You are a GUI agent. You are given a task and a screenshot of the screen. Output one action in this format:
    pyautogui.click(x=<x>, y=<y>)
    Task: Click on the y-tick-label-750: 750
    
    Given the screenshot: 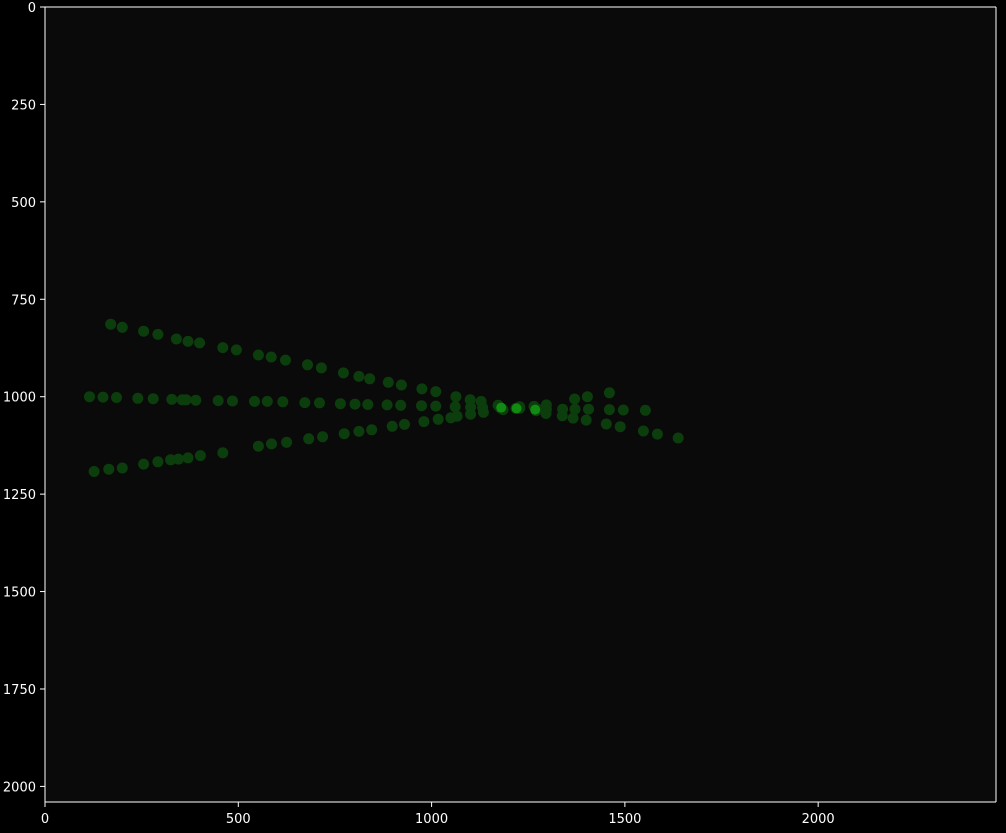 What is the action you would take?
    pyautogui.click(x=23, y=300)
    